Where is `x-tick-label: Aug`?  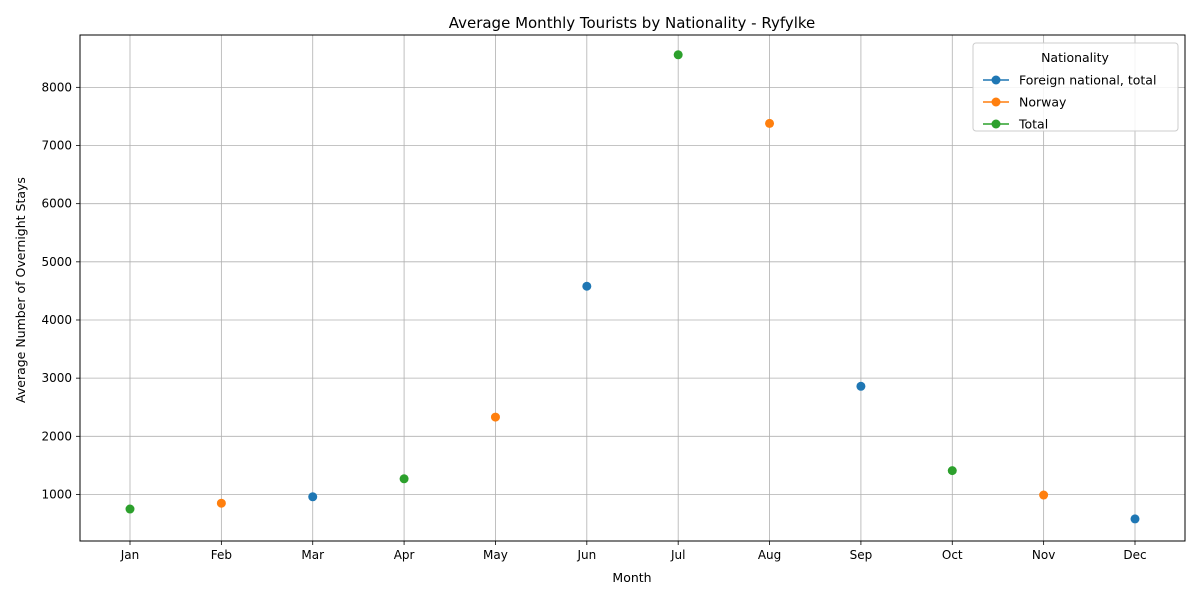 x-tick-label: Aug is located at coordinates (769, 555).